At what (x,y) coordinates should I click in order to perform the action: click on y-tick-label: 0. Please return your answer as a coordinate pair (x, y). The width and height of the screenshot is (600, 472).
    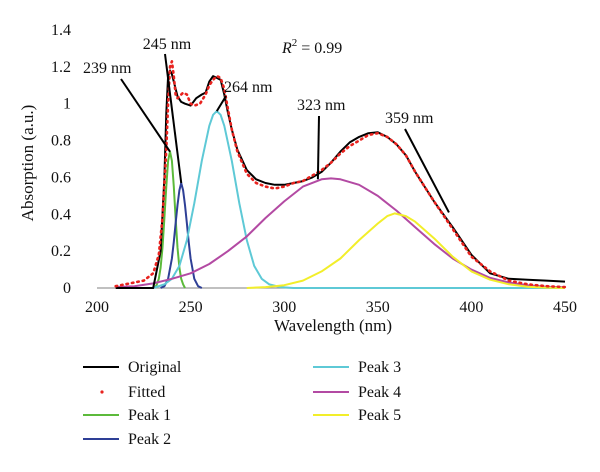
    Looking at the image, I should click on (67, 288).